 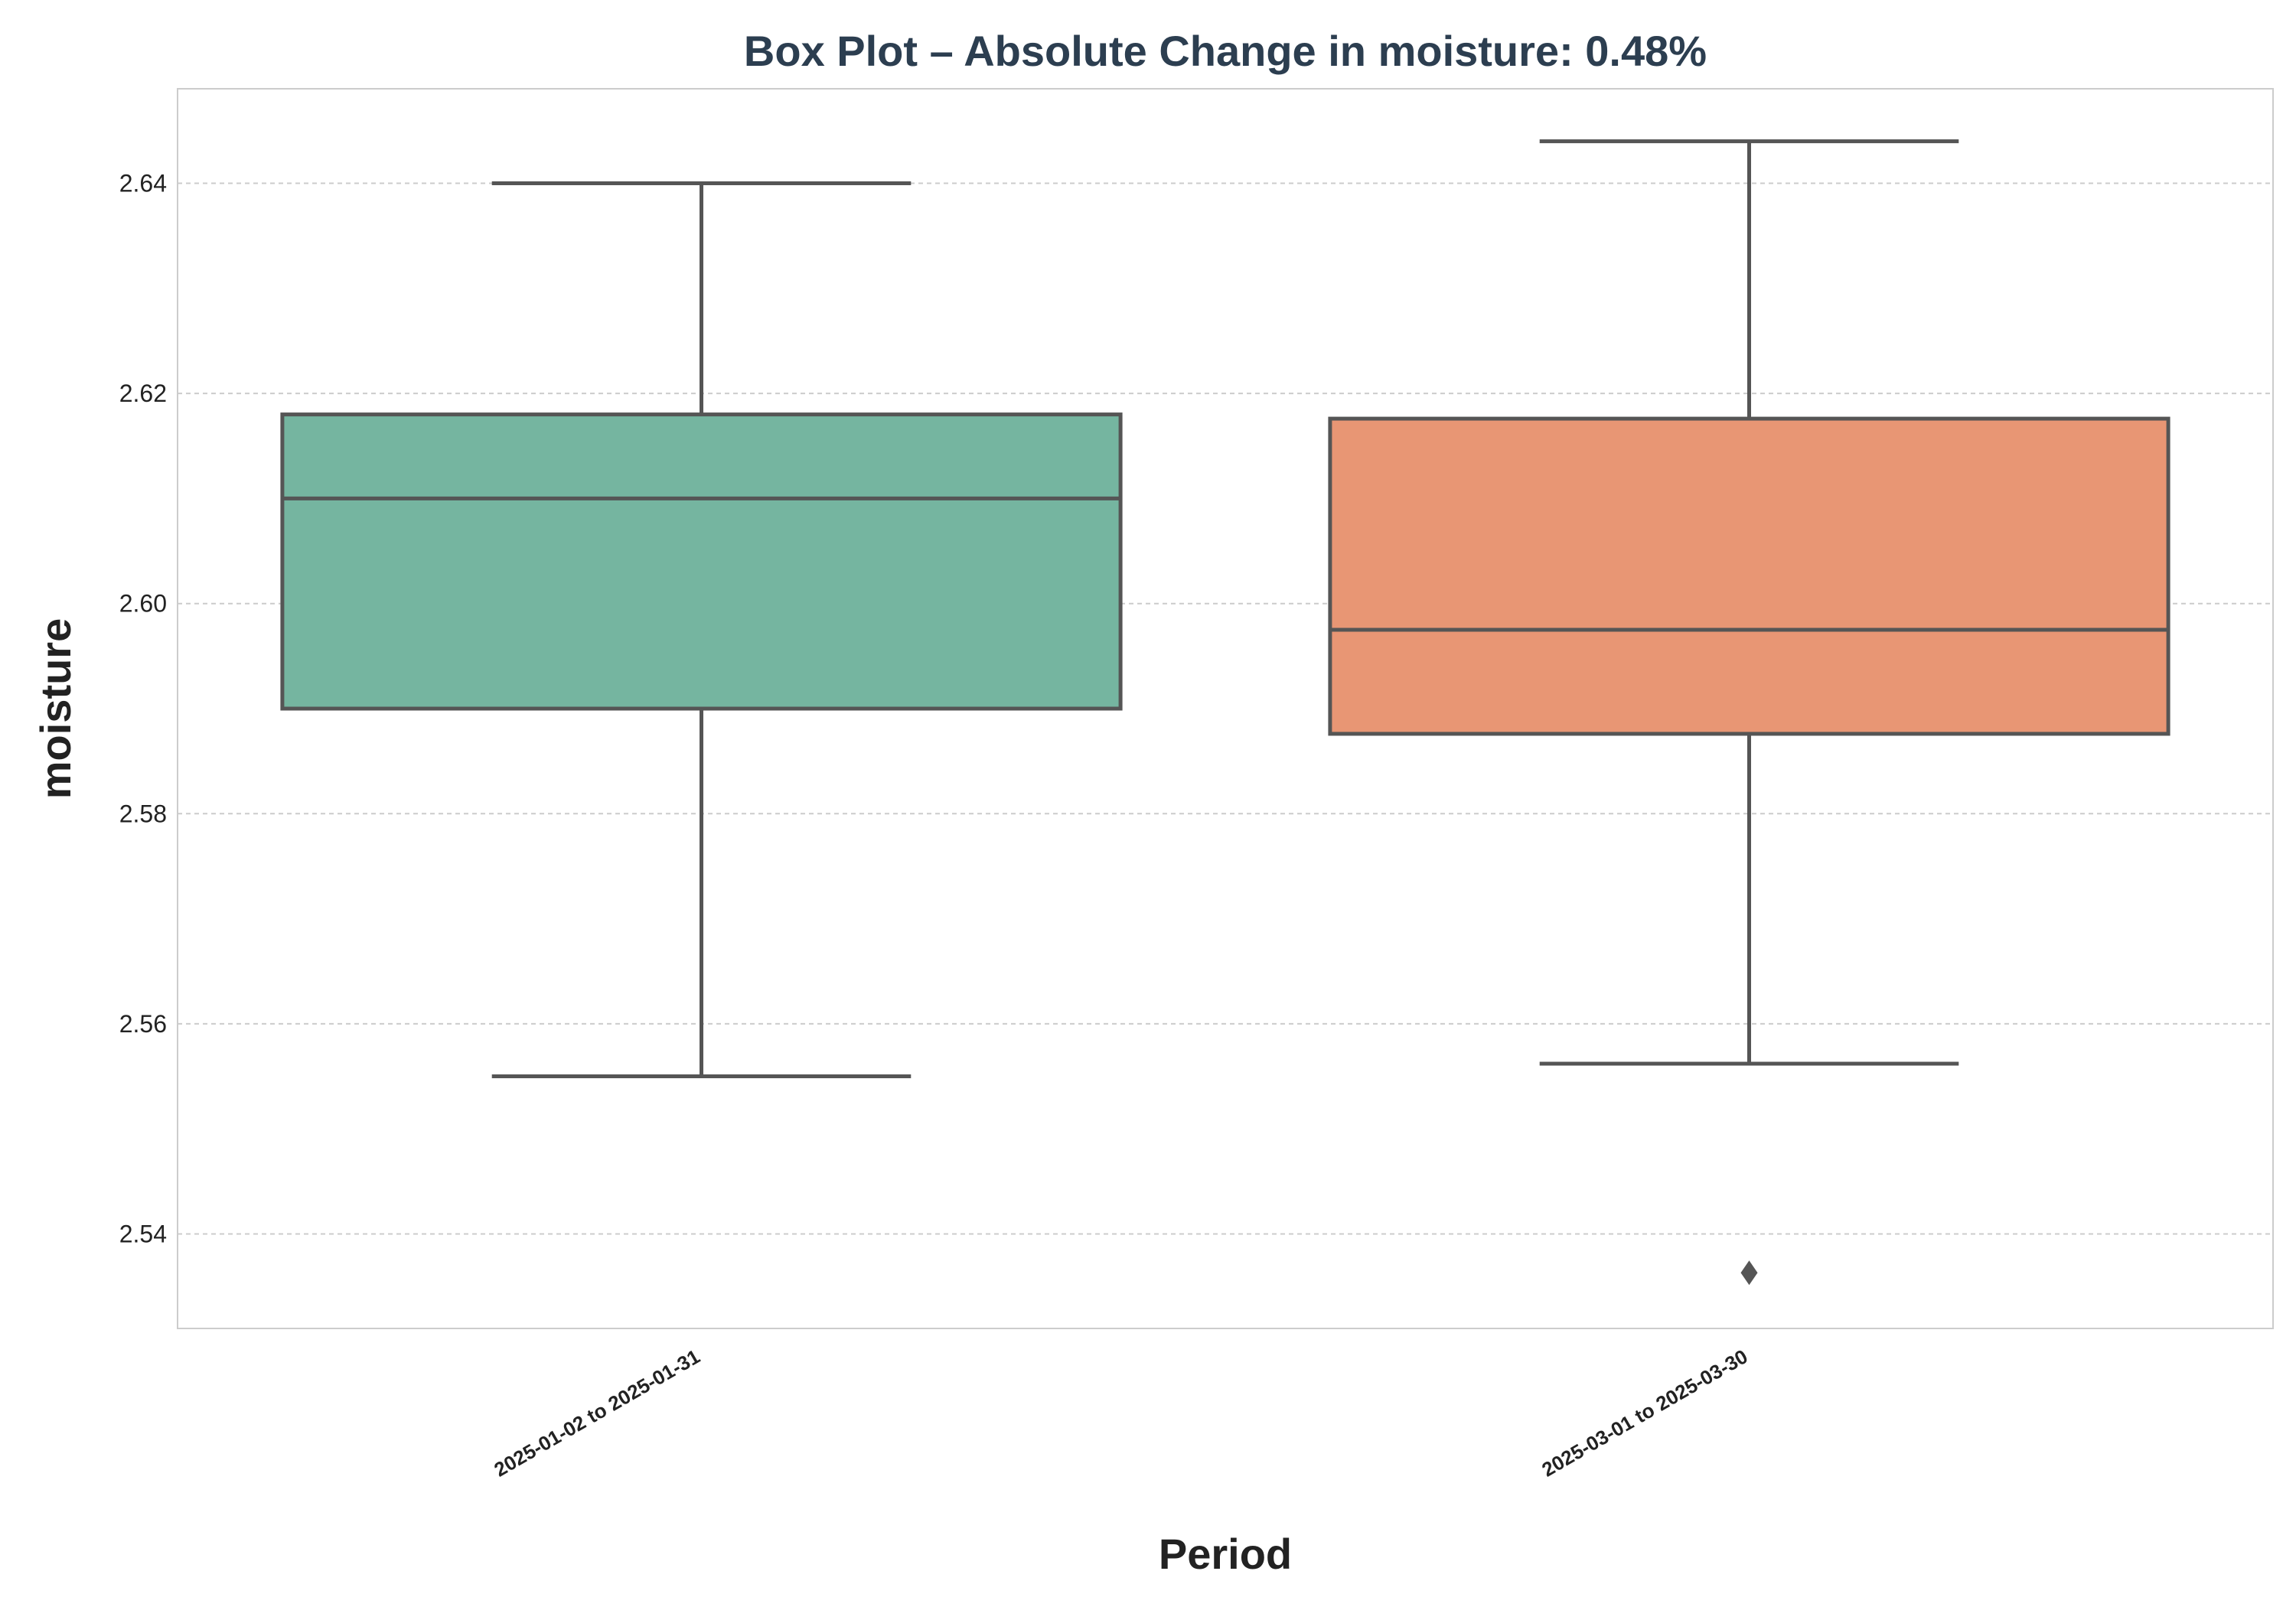 What do you see at coordinates (143, 709) in the screenshot?
I see `y-tick-labels: 2.54 2.56 2.58 2.60 2.62 2.64` at bounding box center [143, 709].